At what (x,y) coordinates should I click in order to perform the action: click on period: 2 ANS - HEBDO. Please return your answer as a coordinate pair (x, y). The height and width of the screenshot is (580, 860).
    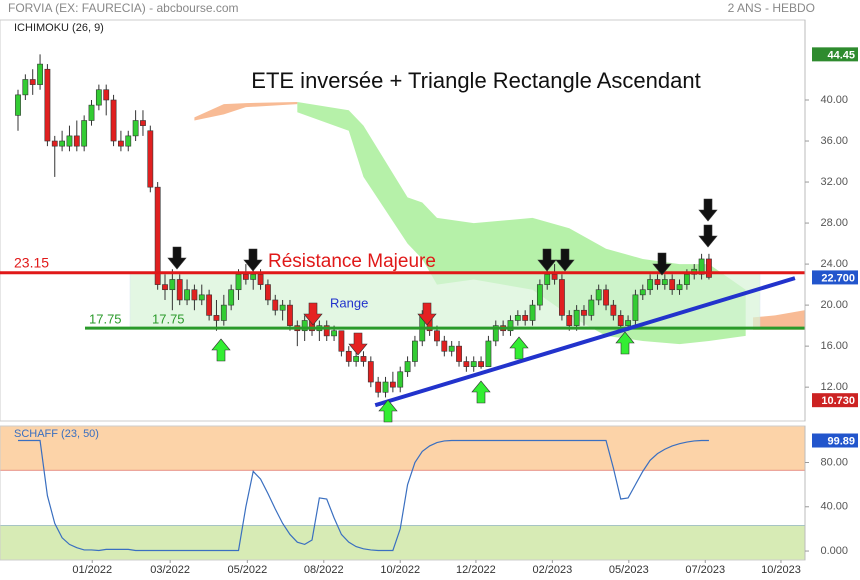
    Looking at the image, I should click on (771, 8).